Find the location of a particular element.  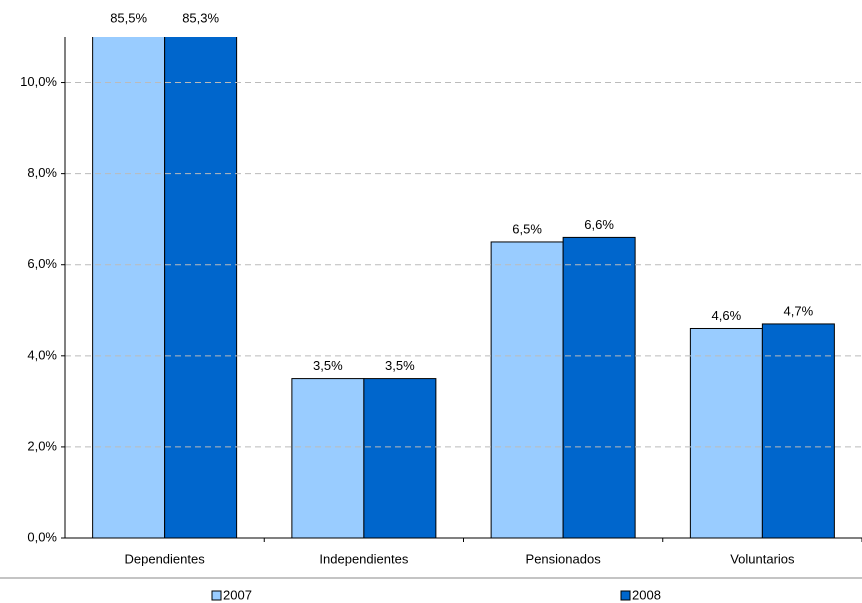

y-tick-label: 2,0% is located at coordinates (42, 445).